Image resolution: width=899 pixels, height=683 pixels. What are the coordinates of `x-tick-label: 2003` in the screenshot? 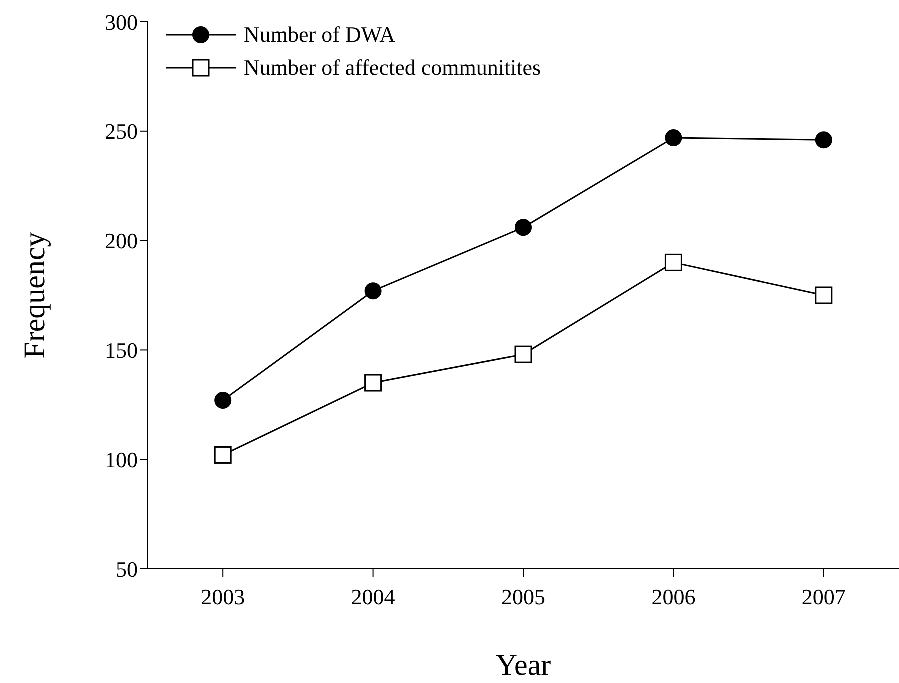 It's located at (223, 597).